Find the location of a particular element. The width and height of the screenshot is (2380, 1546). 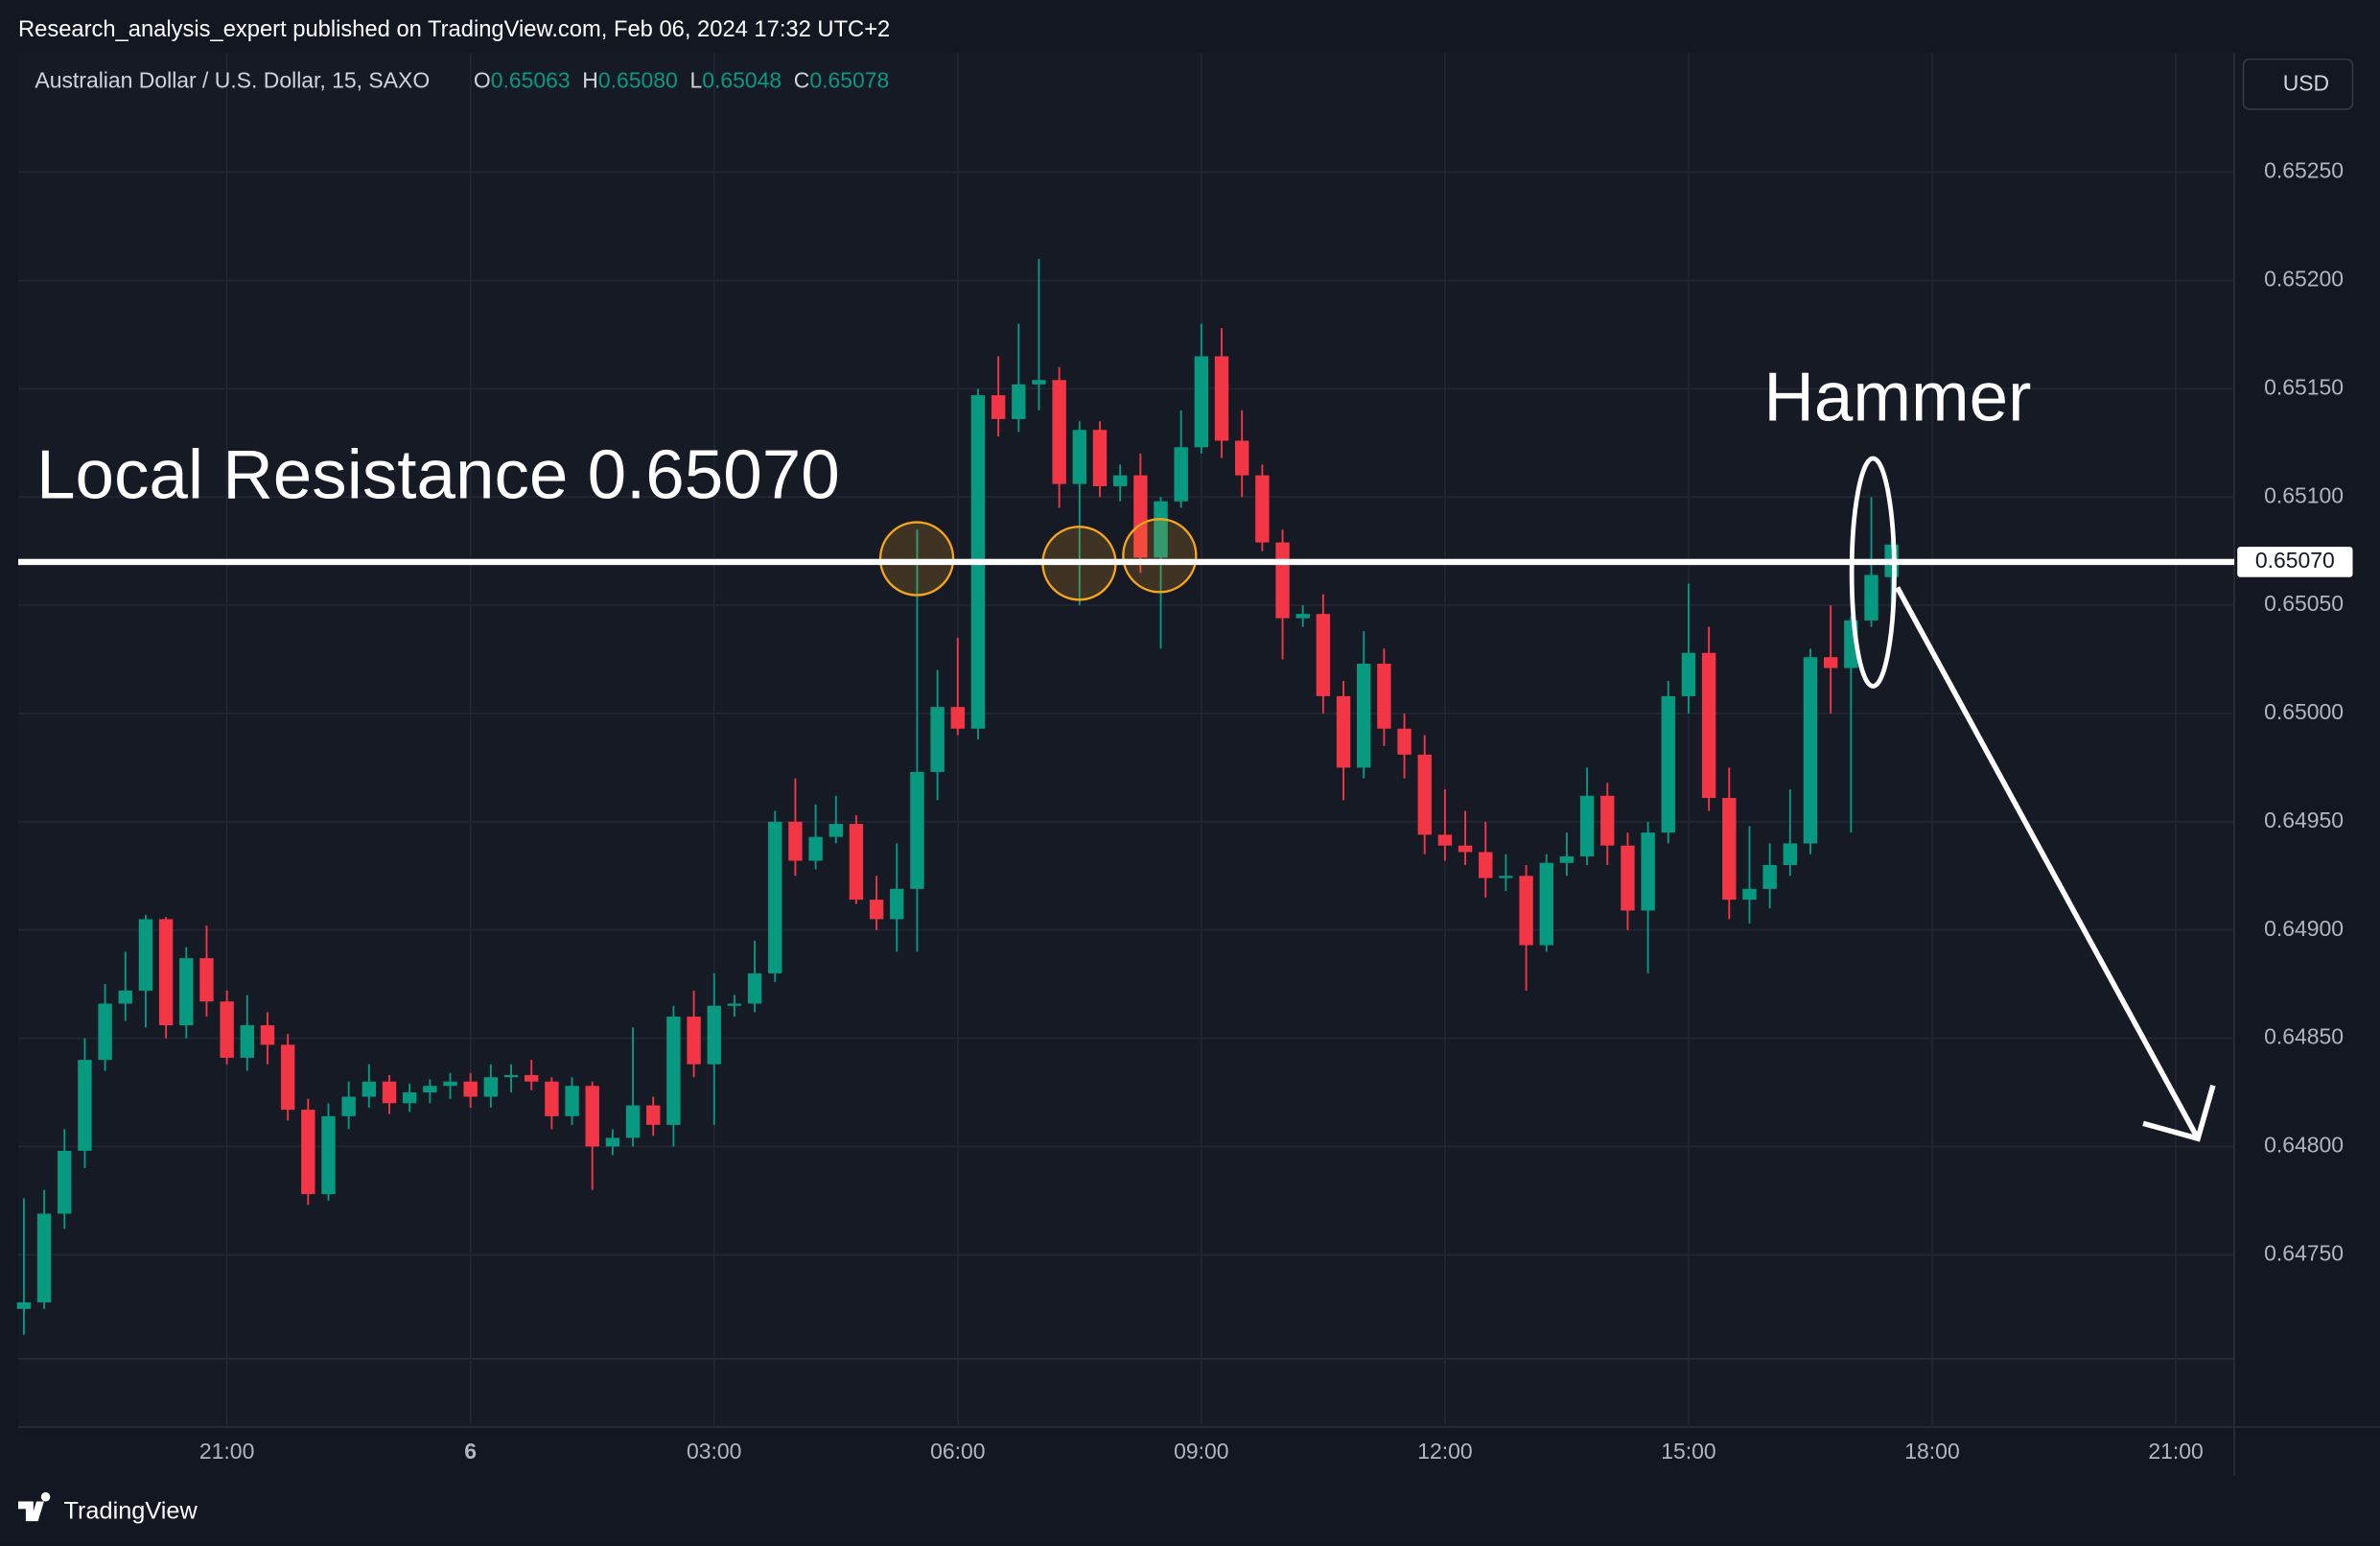

resistance-annotation: Local Resistance 0.65070 is located at coordinates (438, 474).